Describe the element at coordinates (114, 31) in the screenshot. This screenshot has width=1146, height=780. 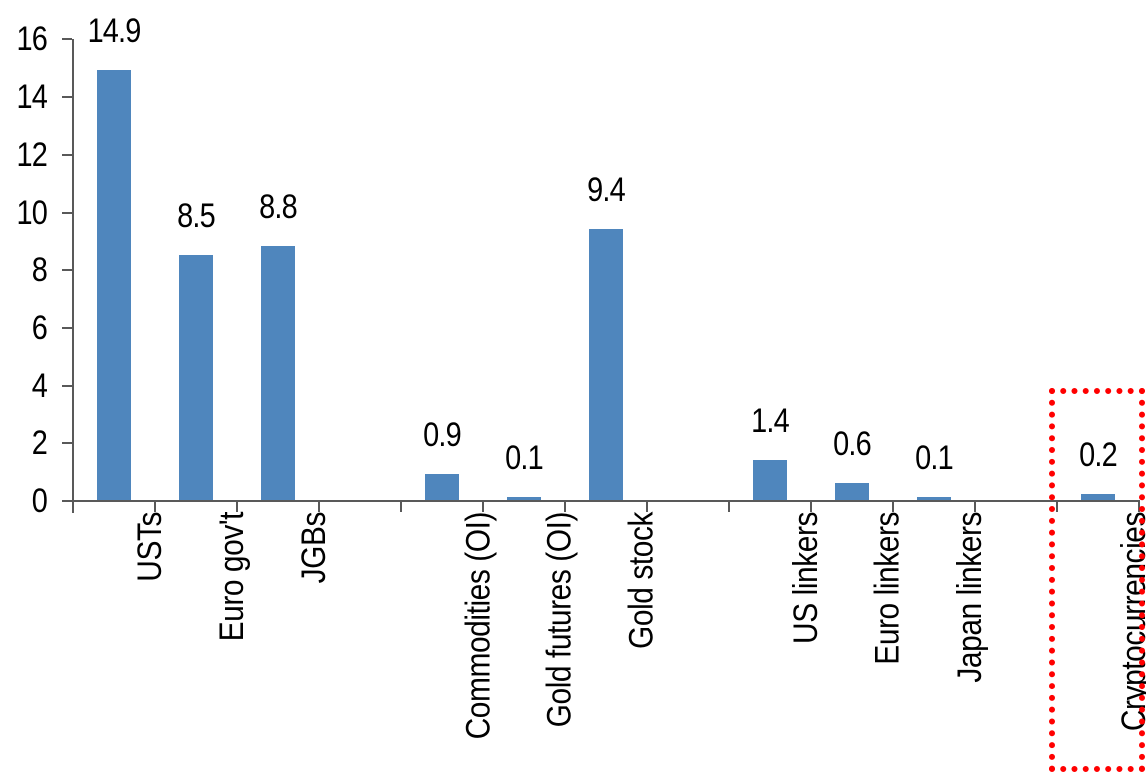
I see `value-label-usts: 14.9` at that location.